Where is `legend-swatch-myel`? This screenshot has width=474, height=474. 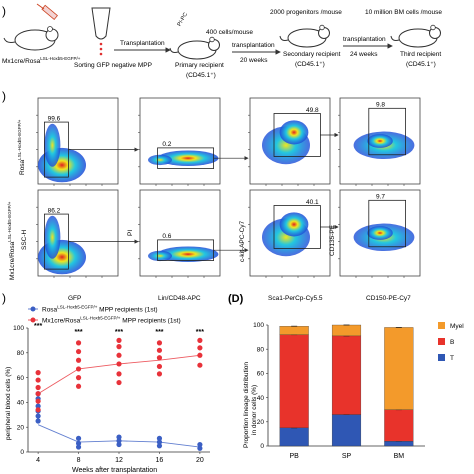 legend-swatch-myel is located at coordinates (441, 325).